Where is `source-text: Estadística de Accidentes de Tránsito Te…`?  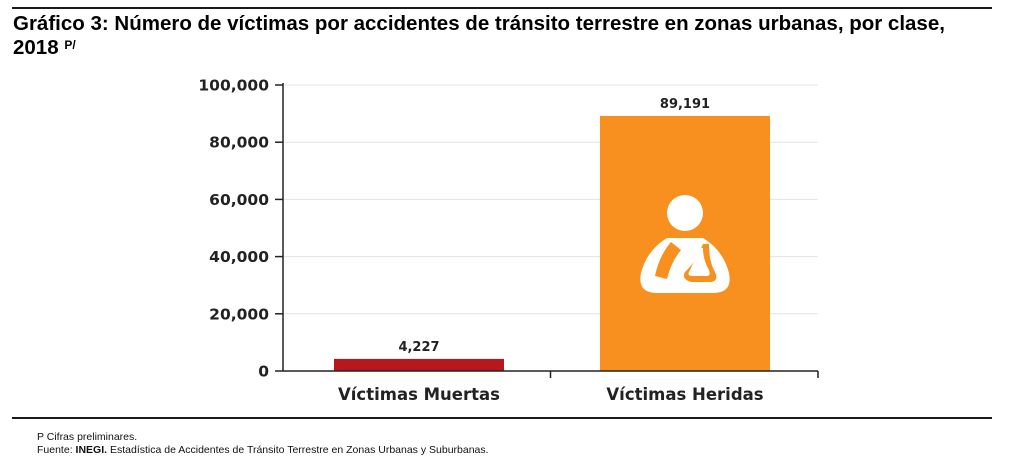 source-text: Estadística de Accidentes de Tránsito Te… is located at coordinates (298, 450).